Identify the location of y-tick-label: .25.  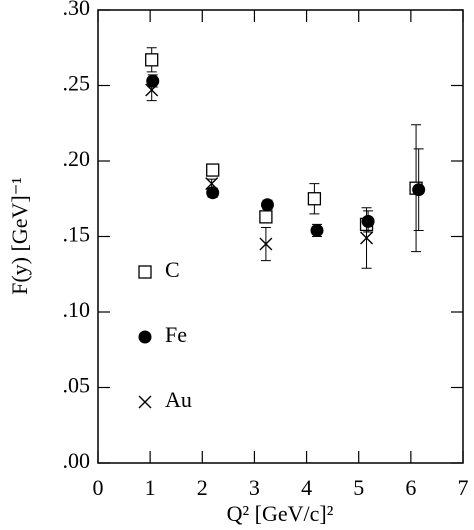
(77, 83).